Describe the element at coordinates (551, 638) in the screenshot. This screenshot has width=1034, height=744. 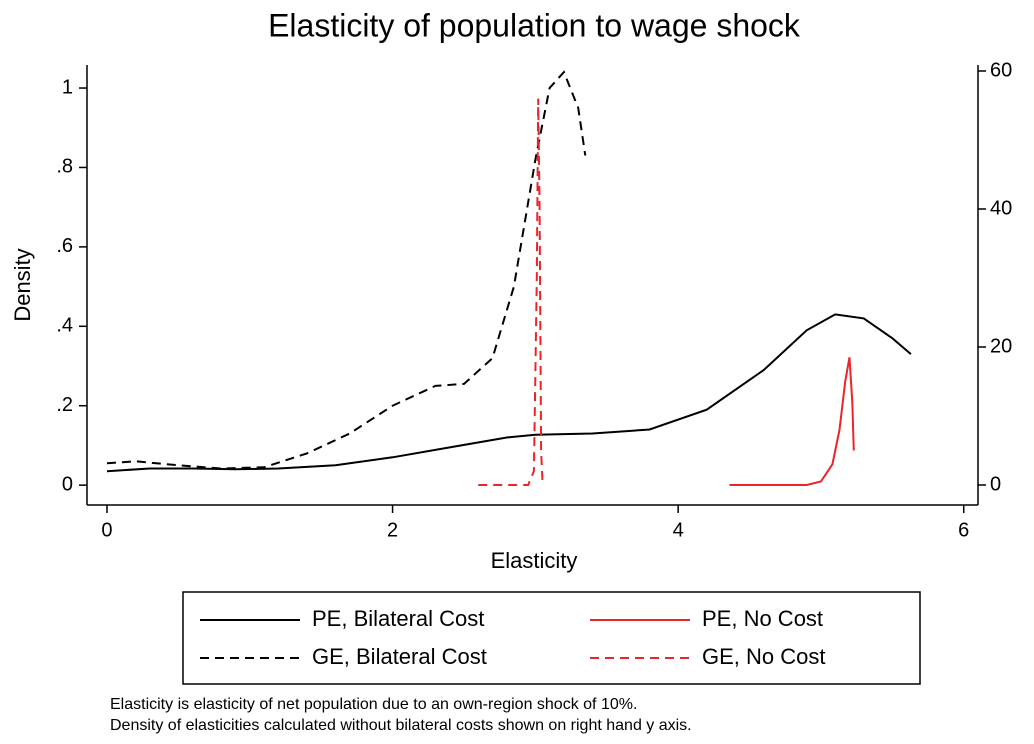
I see `legend-box` at that location.